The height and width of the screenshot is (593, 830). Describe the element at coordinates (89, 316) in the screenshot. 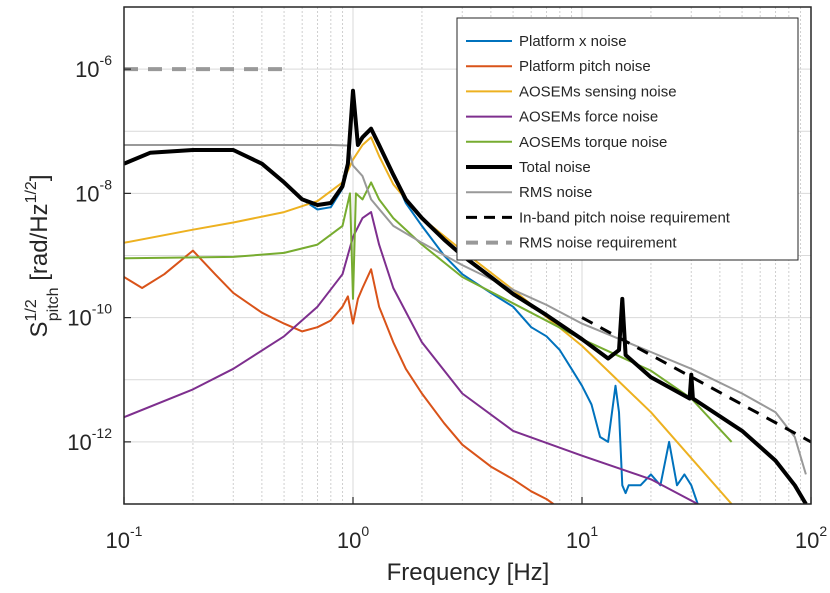

I see `y-tick-label: 10⁻¹⁰` at that location.